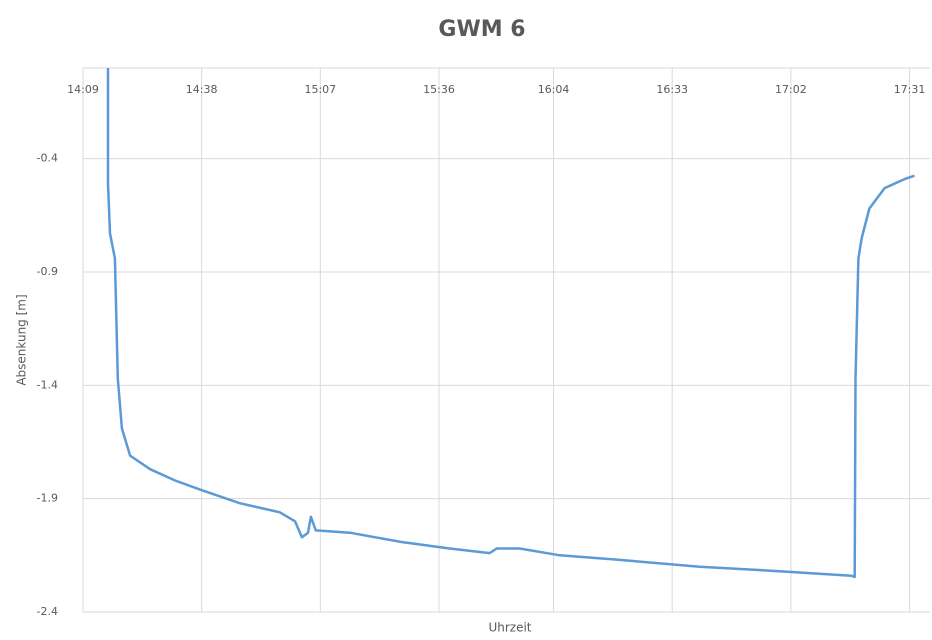 Image resolution: width=932 pixels, height=640 pixels. I want to click on x-tick-label: 14:38, so click(202, 89).